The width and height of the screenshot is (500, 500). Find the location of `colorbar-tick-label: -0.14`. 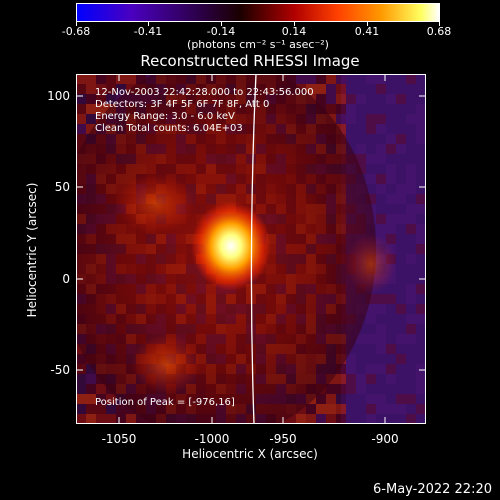

colorbar-tick-label: -0.14 is located at coordinates (221, 31).